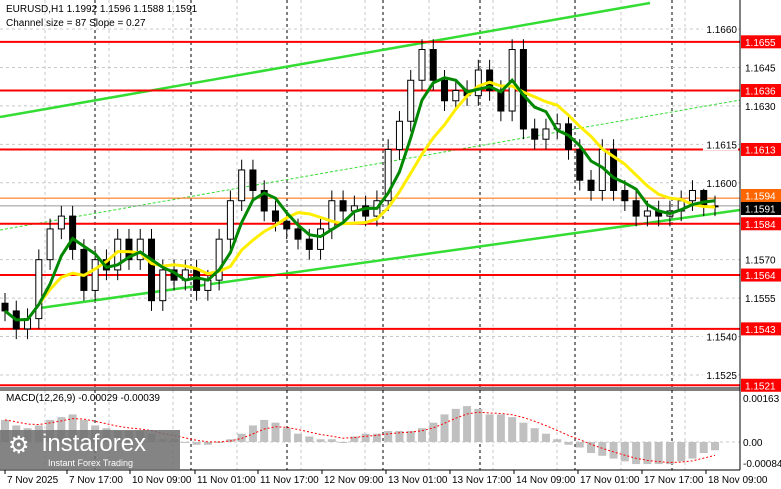  What do you see at coordinates (19, 445) in the screenshot?
I see `gear-icon: ⚙` at bounding box center [19, 445].